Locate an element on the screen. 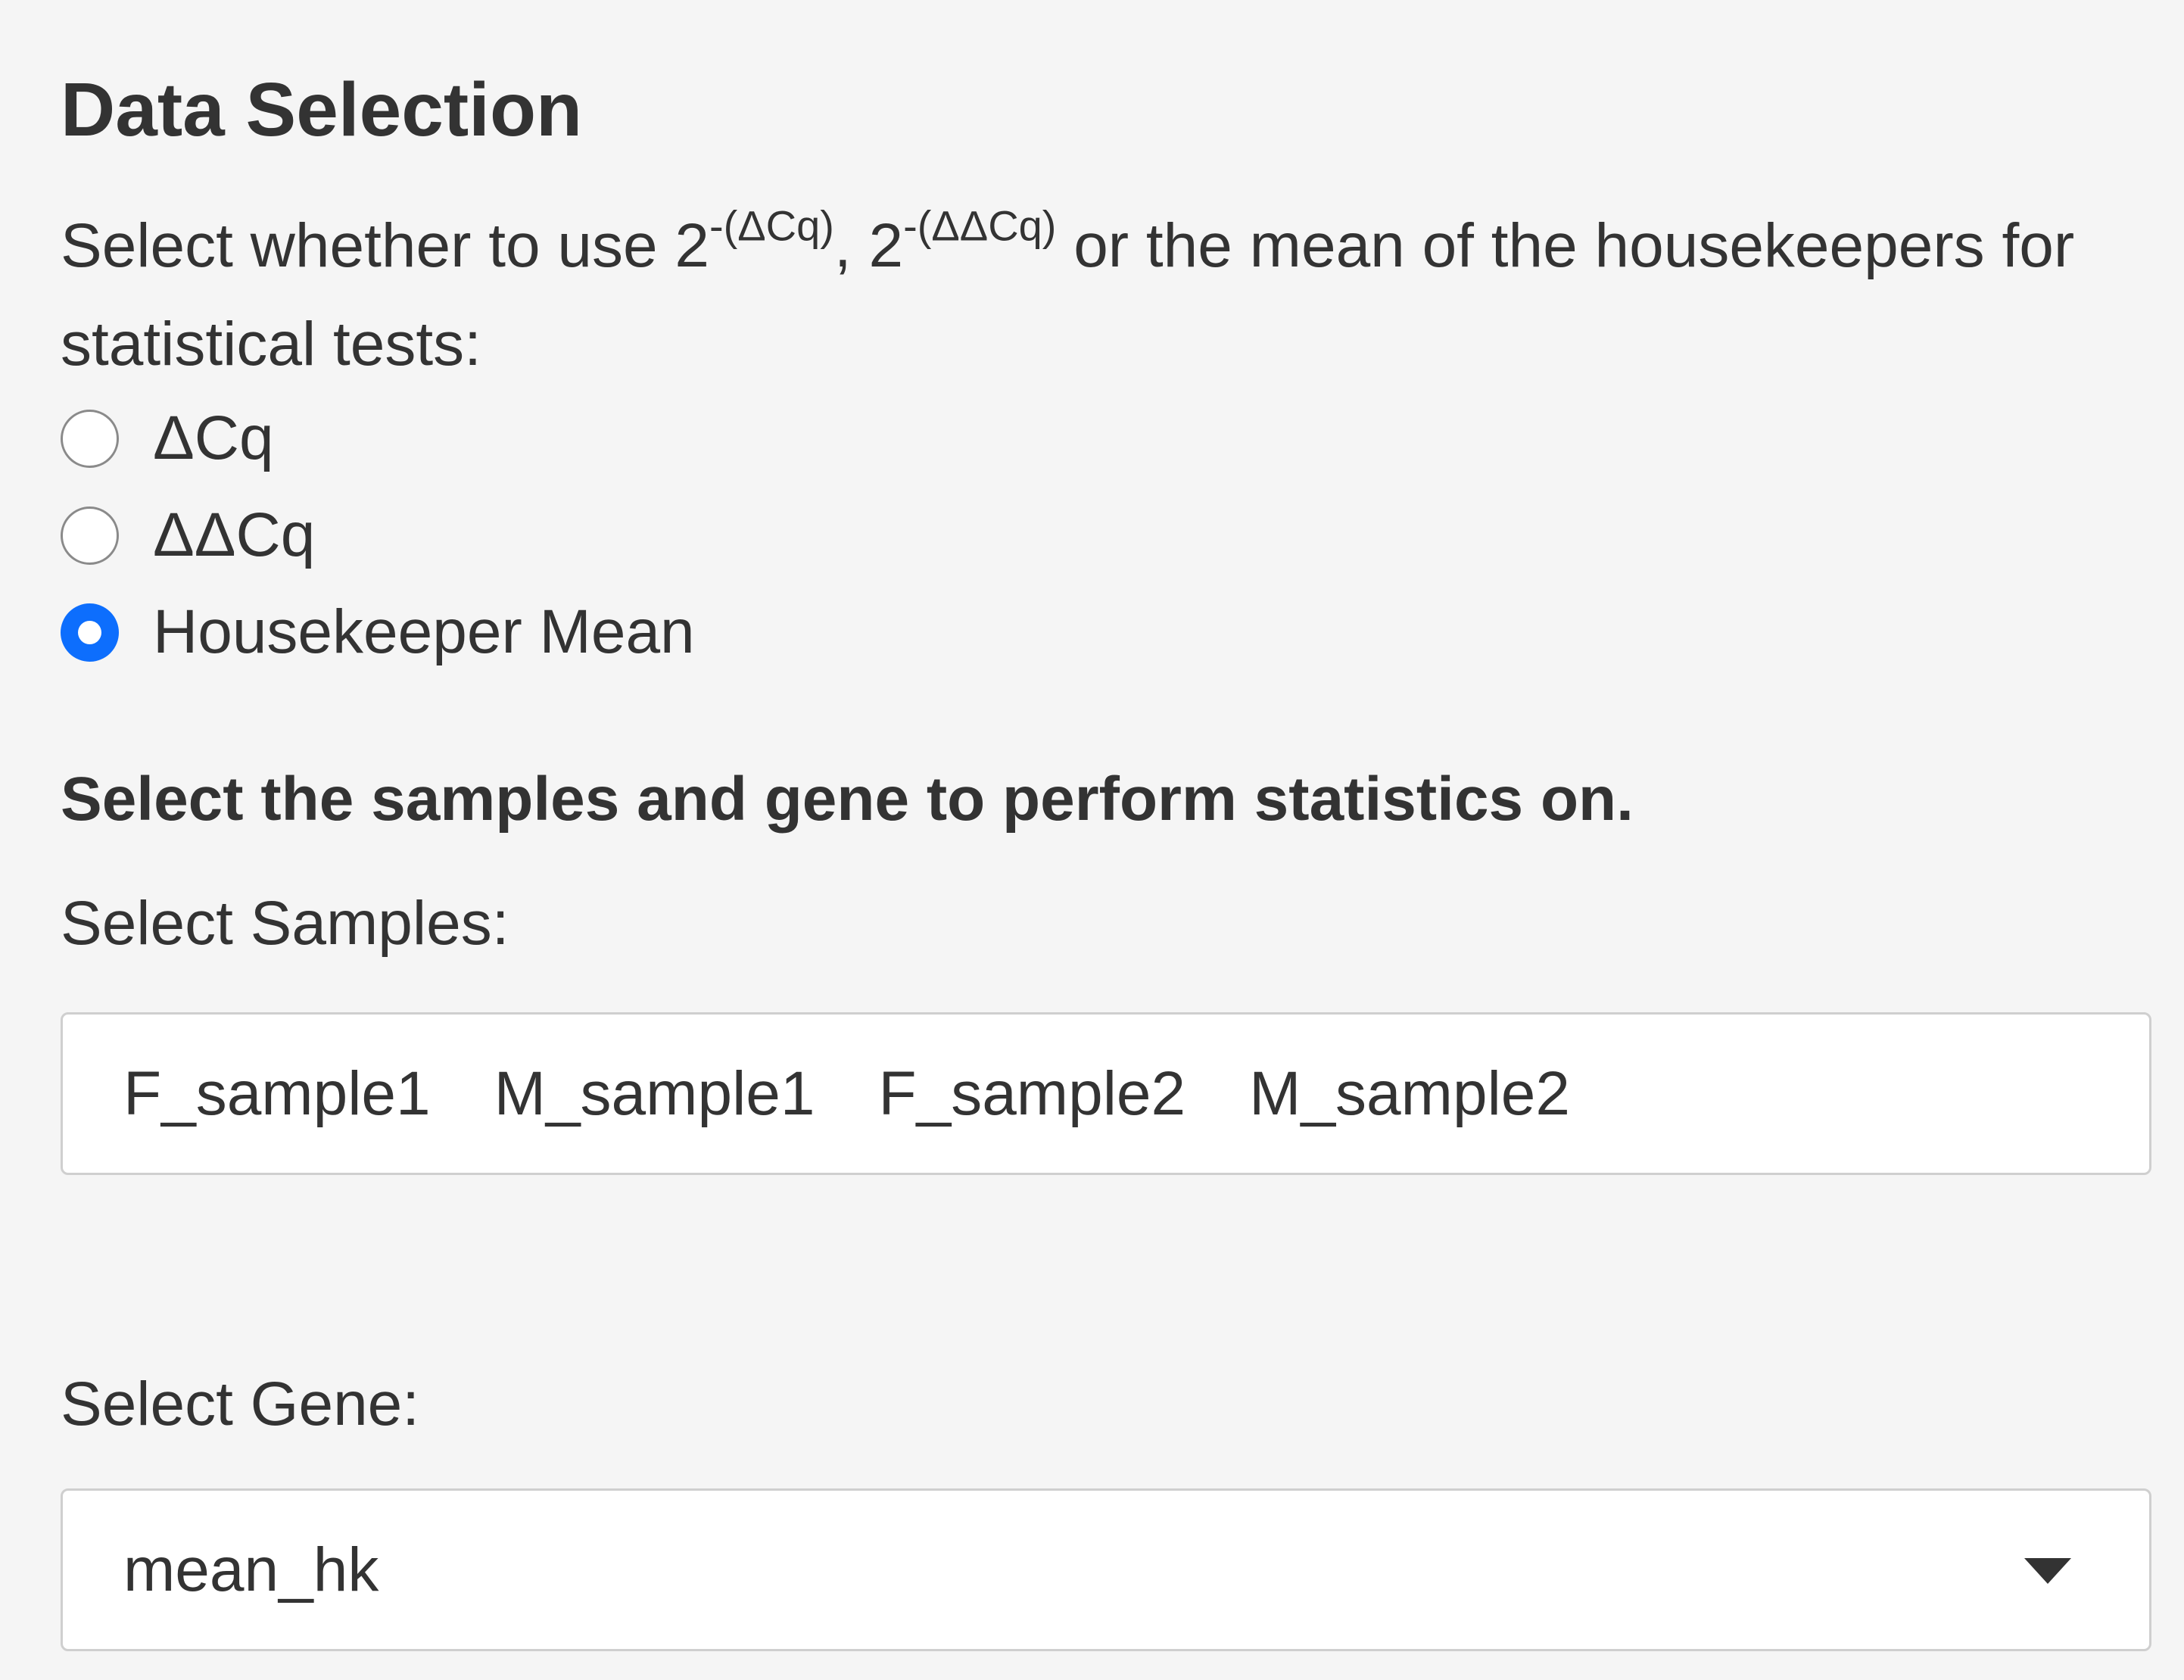  description-middle: , 2 is located at coordinates (868, 245).